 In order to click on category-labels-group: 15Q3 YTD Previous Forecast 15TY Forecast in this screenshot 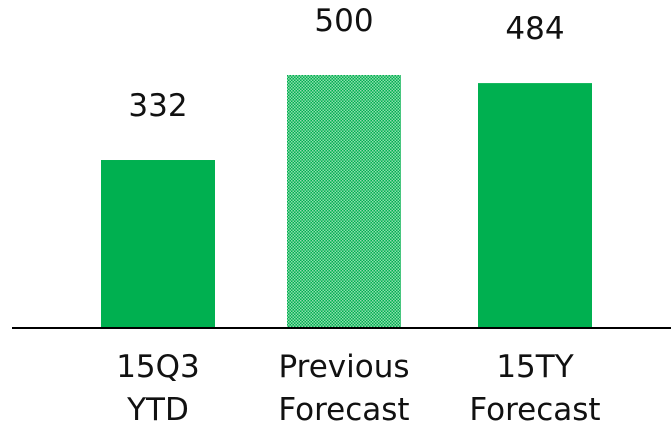, I will do `click(358, 388)`.